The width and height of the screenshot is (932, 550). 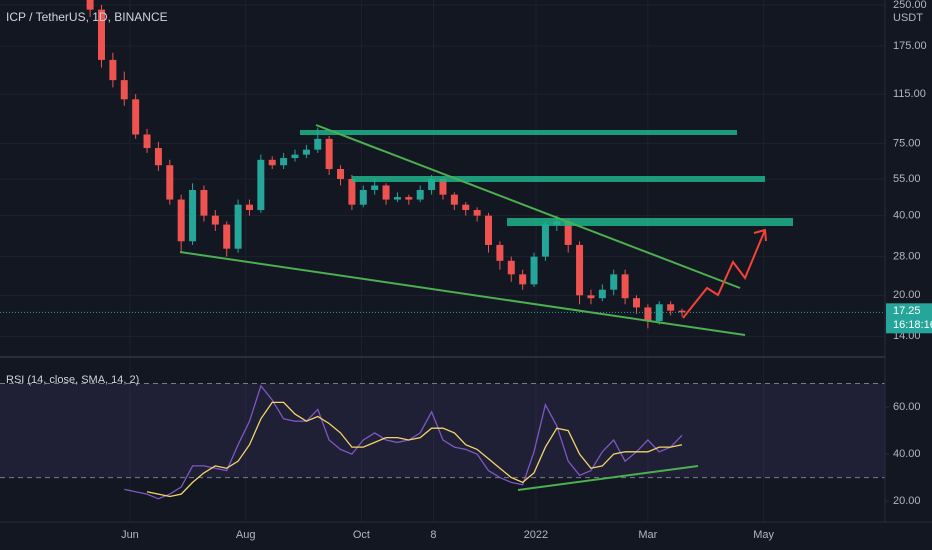 What do you see at coordinates (907, 311) in the screenshot?
I see `last-price-label: 17.25` at bounding box center [907, 311].